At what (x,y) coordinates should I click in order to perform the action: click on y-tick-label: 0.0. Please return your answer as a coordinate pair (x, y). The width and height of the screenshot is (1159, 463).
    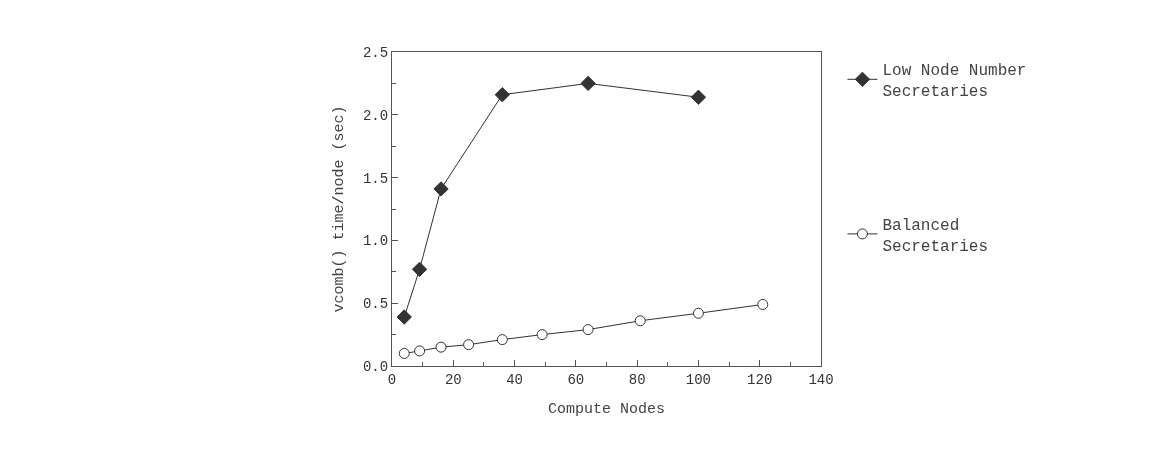
    Looking at the image, I should click on (375, 366).